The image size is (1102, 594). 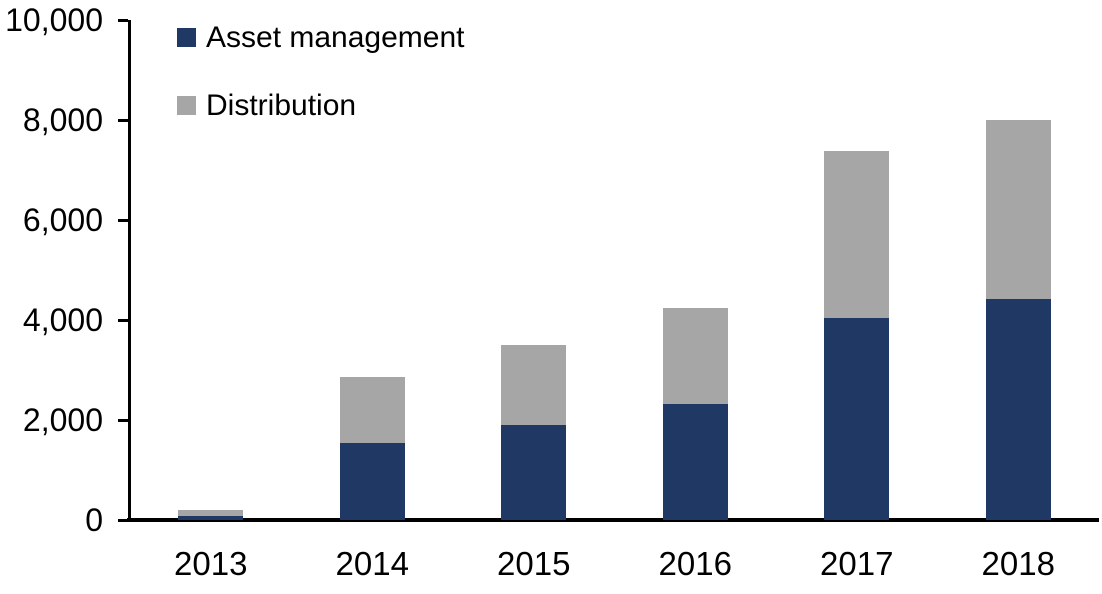 What do you see at coordinates (211, 563) in the screenshot?
I see `x-axis-tick-label: 2013` at bounding box center [211, 563].